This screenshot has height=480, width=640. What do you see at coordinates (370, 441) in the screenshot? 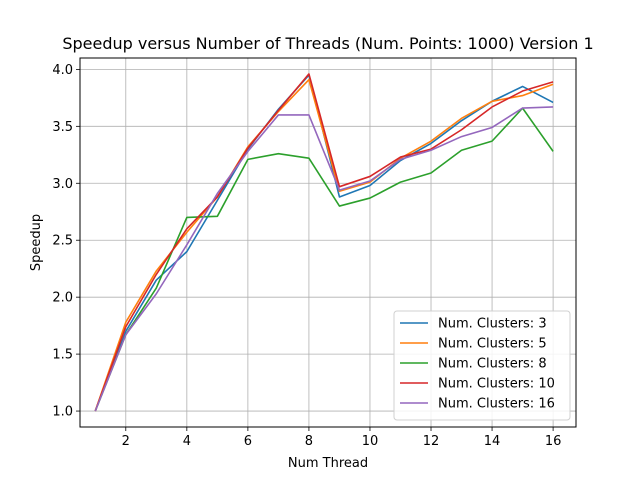
I see `x-tick-label: 10` at bounding box center [370, 441].